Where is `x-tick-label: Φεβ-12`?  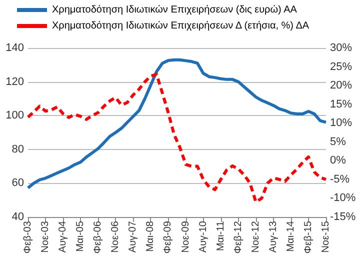 x-tick-label: Φεβ-12 is located at coordinates (238, 237).